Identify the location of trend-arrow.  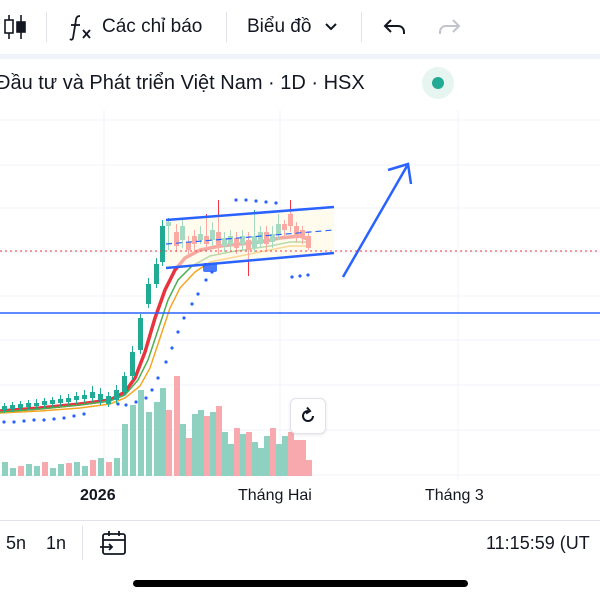
(377, 220).